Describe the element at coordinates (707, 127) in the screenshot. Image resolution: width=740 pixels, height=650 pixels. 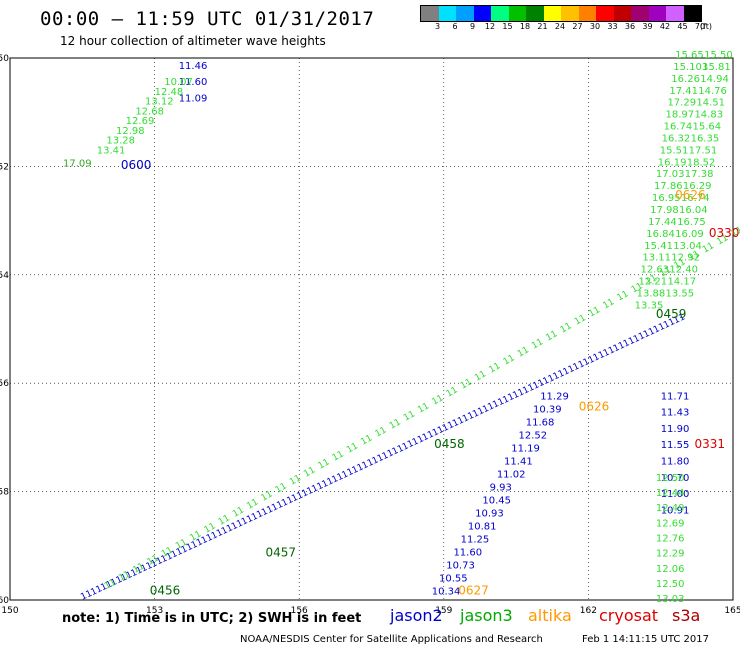
I see `wave-height-value: 15.64` at that location.